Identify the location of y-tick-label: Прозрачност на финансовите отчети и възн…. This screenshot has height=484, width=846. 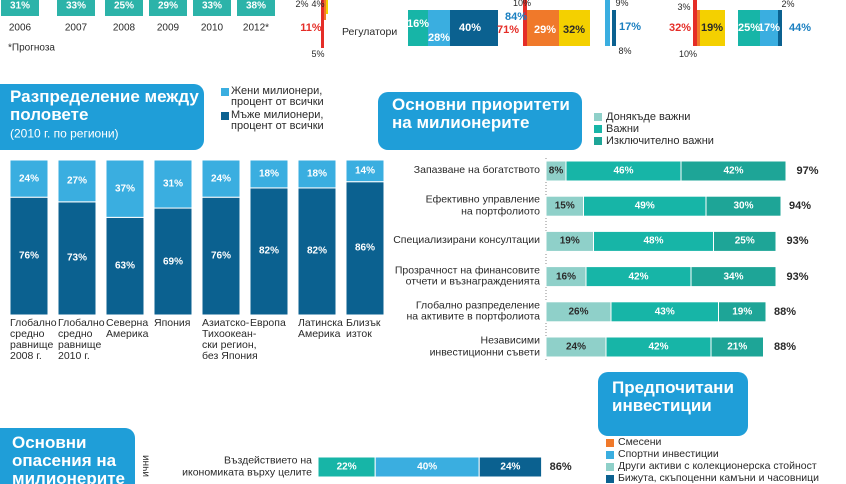
(467, 276).